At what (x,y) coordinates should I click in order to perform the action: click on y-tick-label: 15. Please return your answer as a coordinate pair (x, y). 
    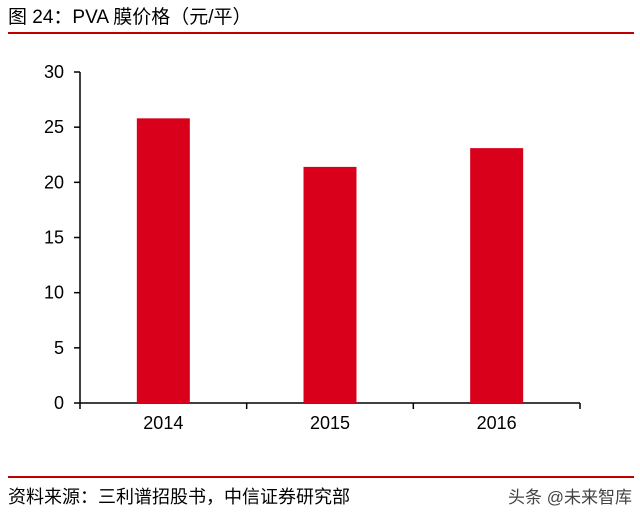
    Looking at the image, I should click on (54, 238).